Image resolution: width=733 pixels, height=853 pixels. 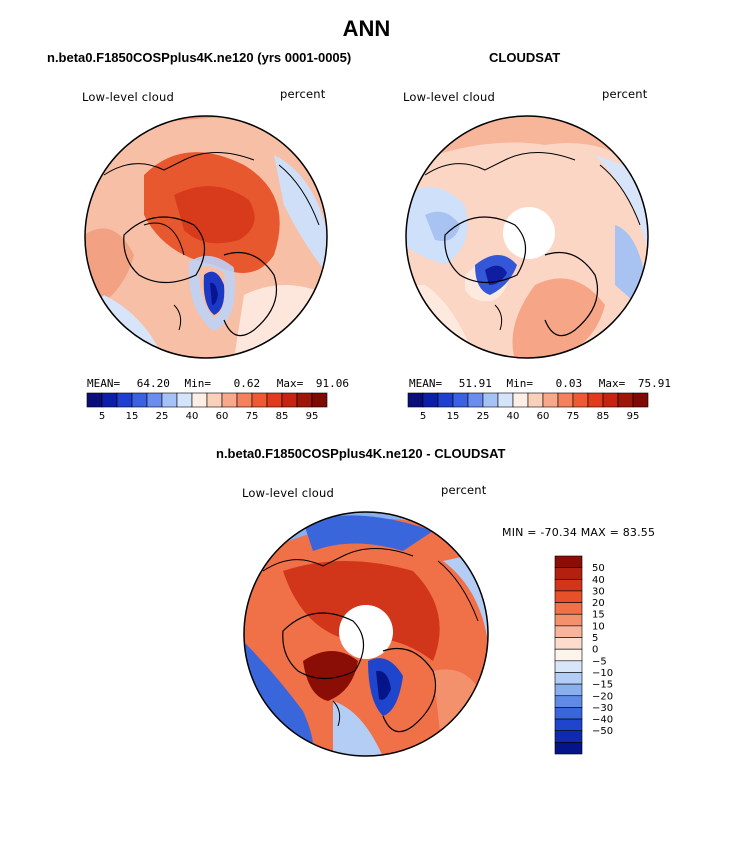 What do you see at coordinates (453, 416) in the screenshot?
I see `panel-2-colorbar-tick-label: 15` at bounding box center [453, 416].